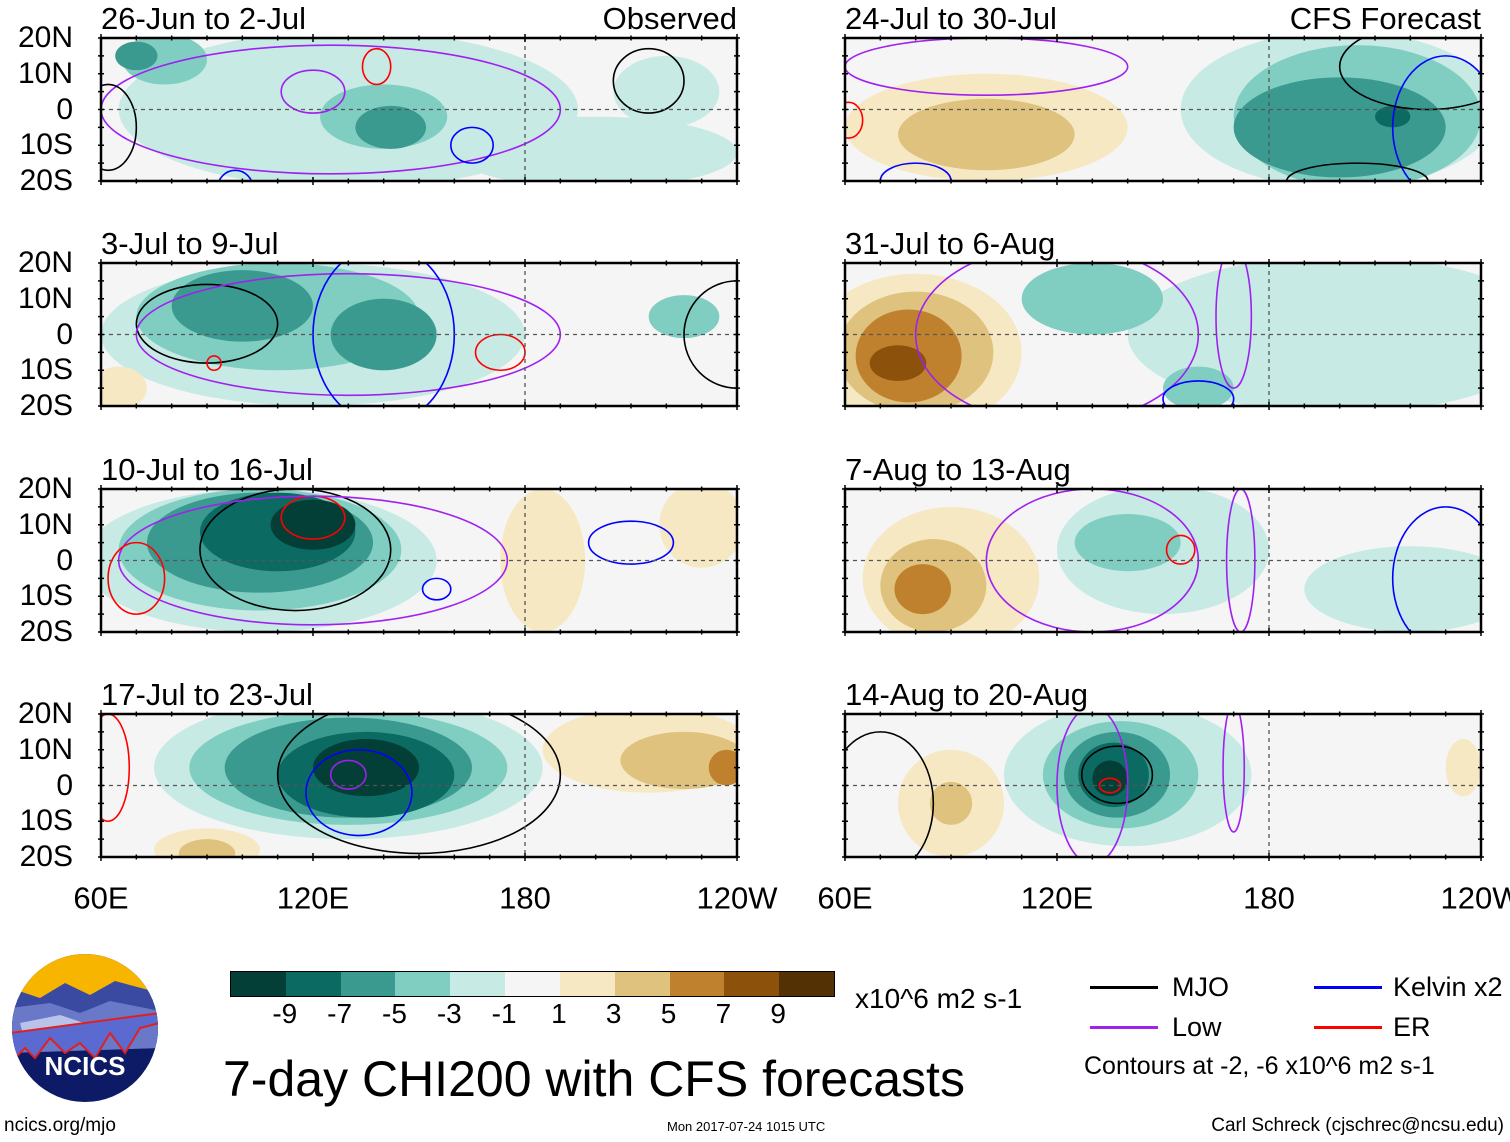 The height and width of the screenshot is (1142, 1510). What do you see at coordinates (394, 1013) in the screenshot?
I see `colorbar-label: -5` at bounding box center [394, 1013].